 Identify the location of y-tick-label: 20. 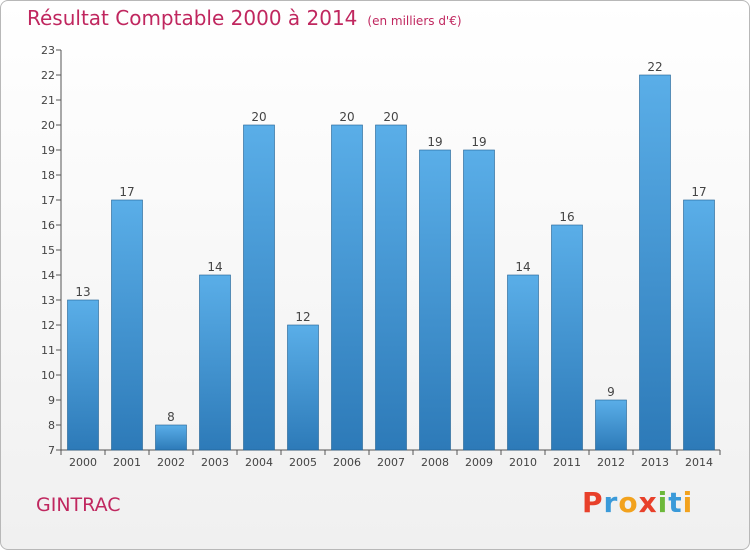
(48, 125).